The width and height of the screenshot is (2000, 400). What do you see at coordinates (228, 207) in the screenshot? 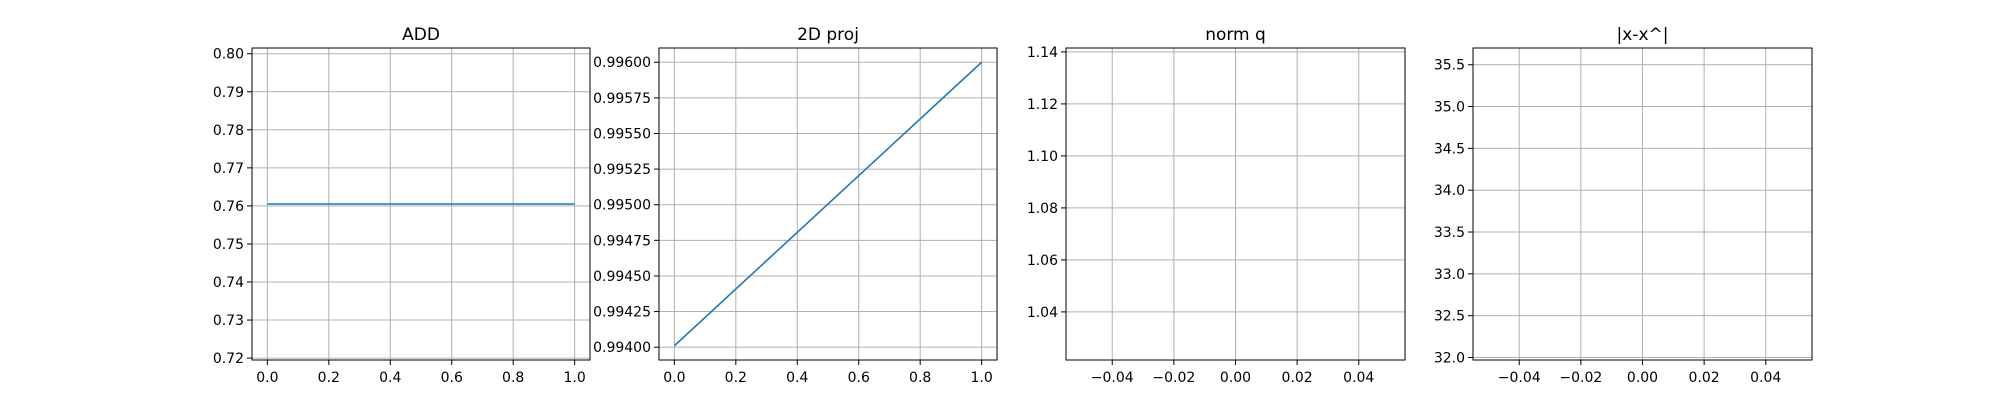
I see `y-tick-label: 0.76` at bounding box center [228, 207].